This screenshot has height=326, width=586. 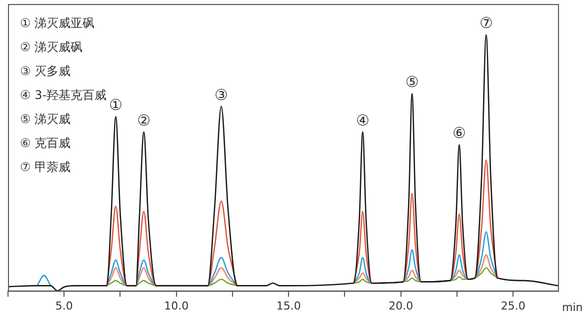 I want to click on annotation: ②, so click(x=144, y=120).